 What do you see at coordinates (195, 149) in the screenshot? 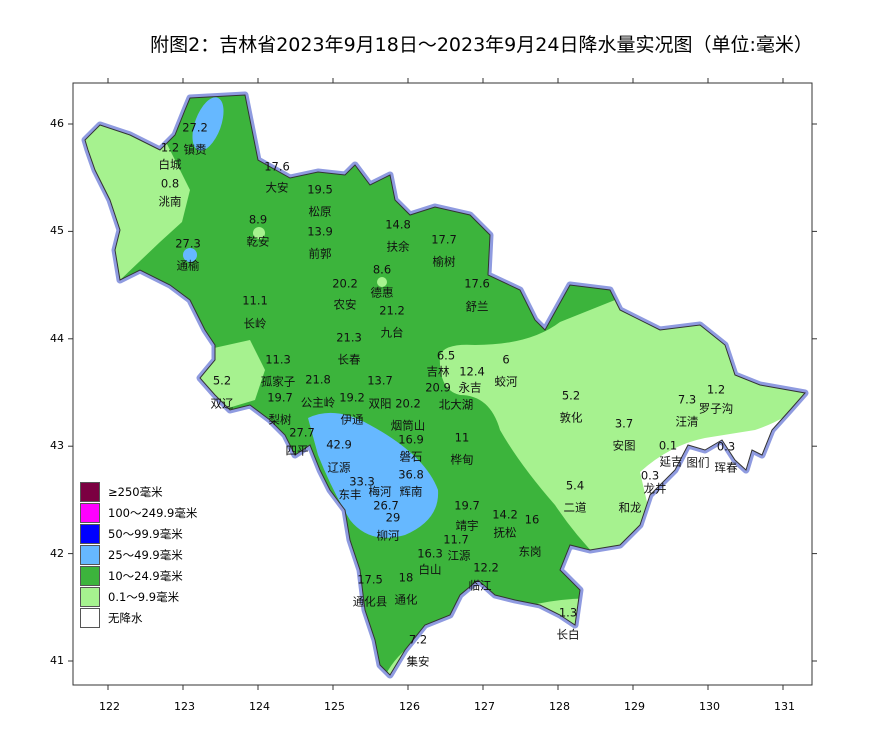
I see `station-name: 镇赉` at bounding box center [195, 149].